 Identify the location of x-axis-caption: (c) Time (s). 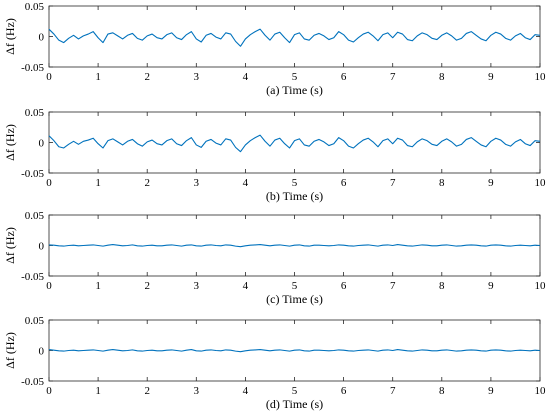
(294, 299).